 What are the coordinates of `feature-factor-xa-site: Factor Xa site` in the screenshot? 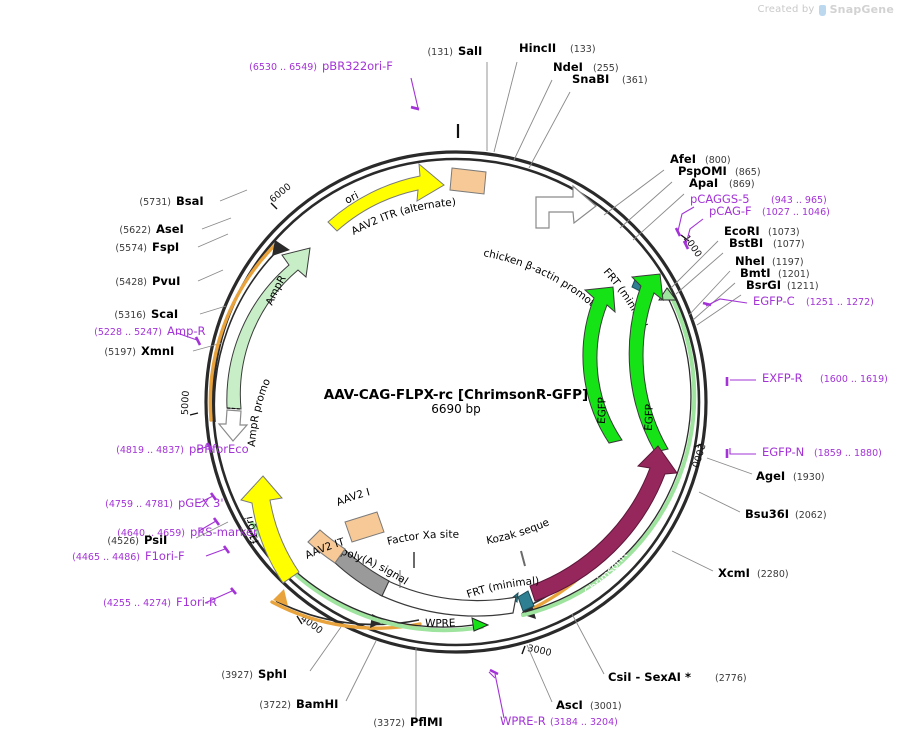 It's located at (422, 548).